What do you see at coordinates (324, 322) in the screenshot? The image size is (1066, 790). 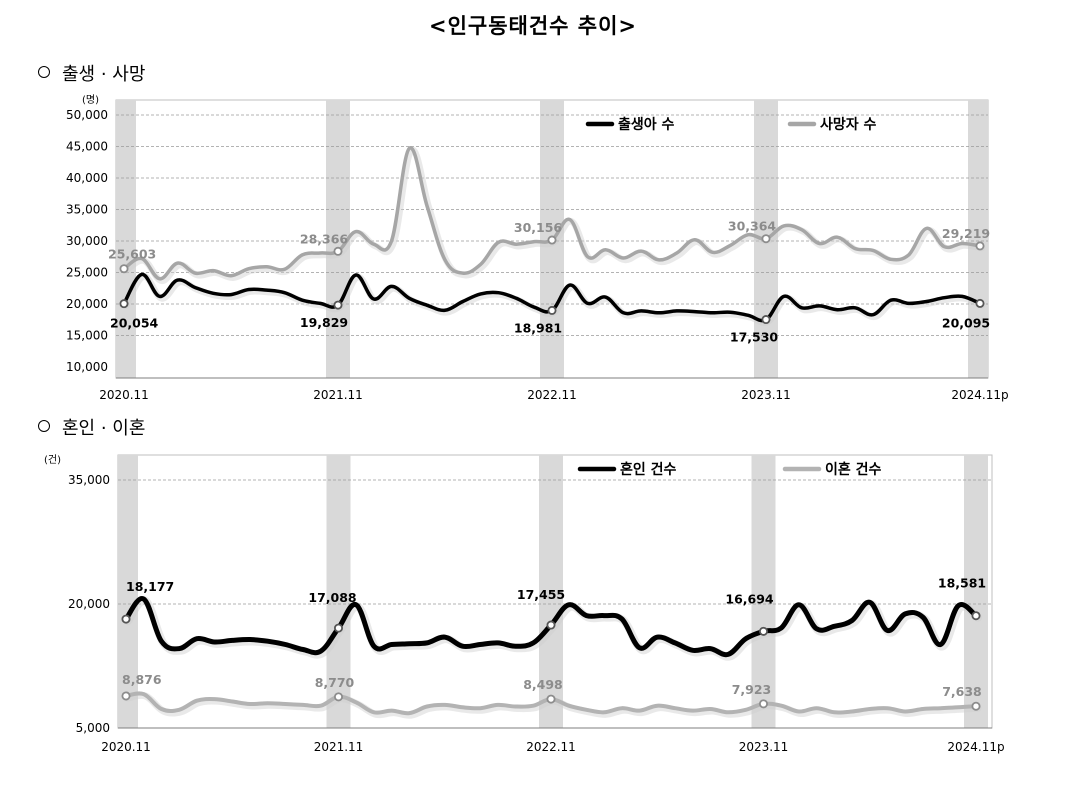 I see `data-label: 19,829` at bounding box center [324, 322].